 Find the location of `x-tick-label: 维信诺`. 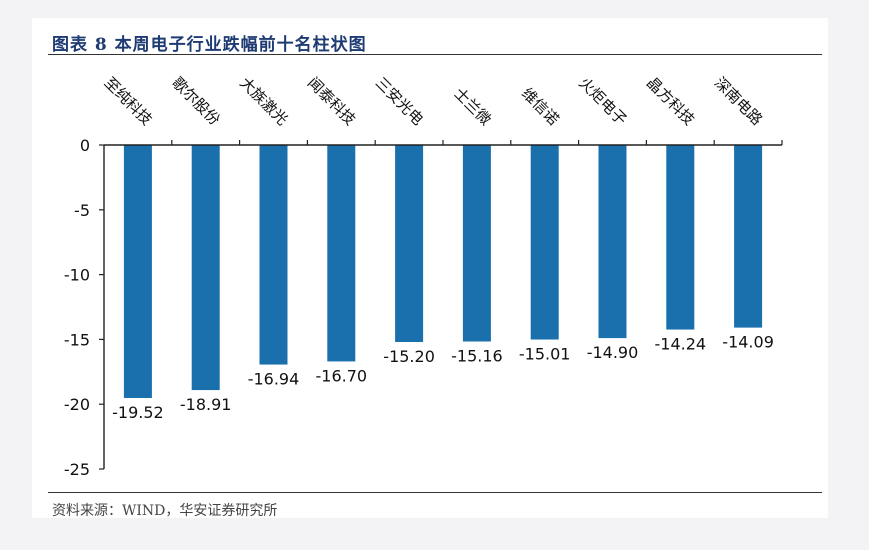

x-tick-label: 维信诺 is located at coordinates (540, 106).